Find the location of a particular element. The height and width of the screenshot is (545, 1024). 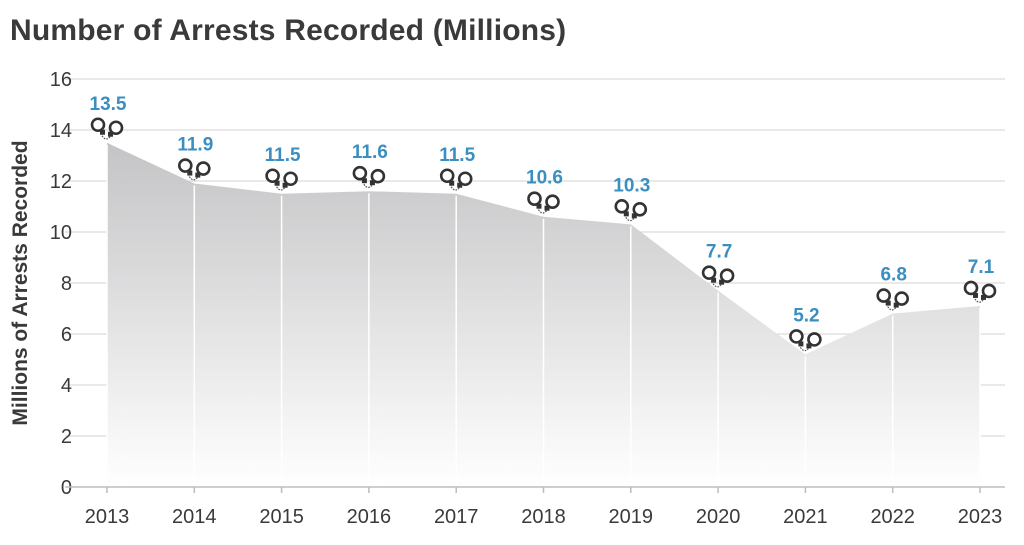

y-axis-title: Millions of Arrests Recorded is located at coordinates (20, 282).